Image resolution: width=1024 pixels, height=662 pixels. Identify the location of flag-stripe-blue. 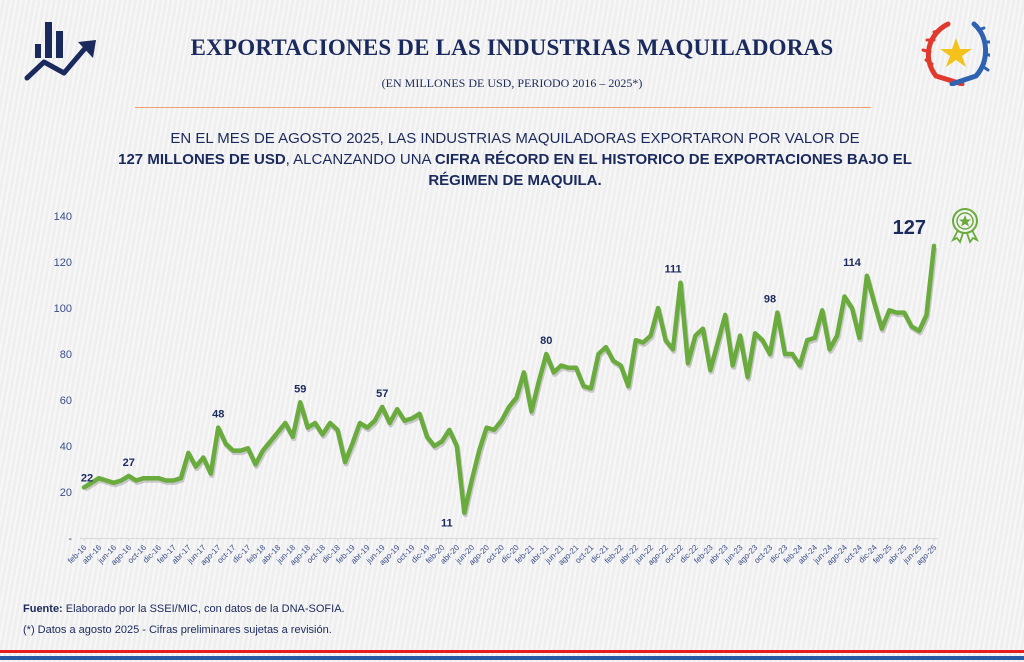
(512, 658).